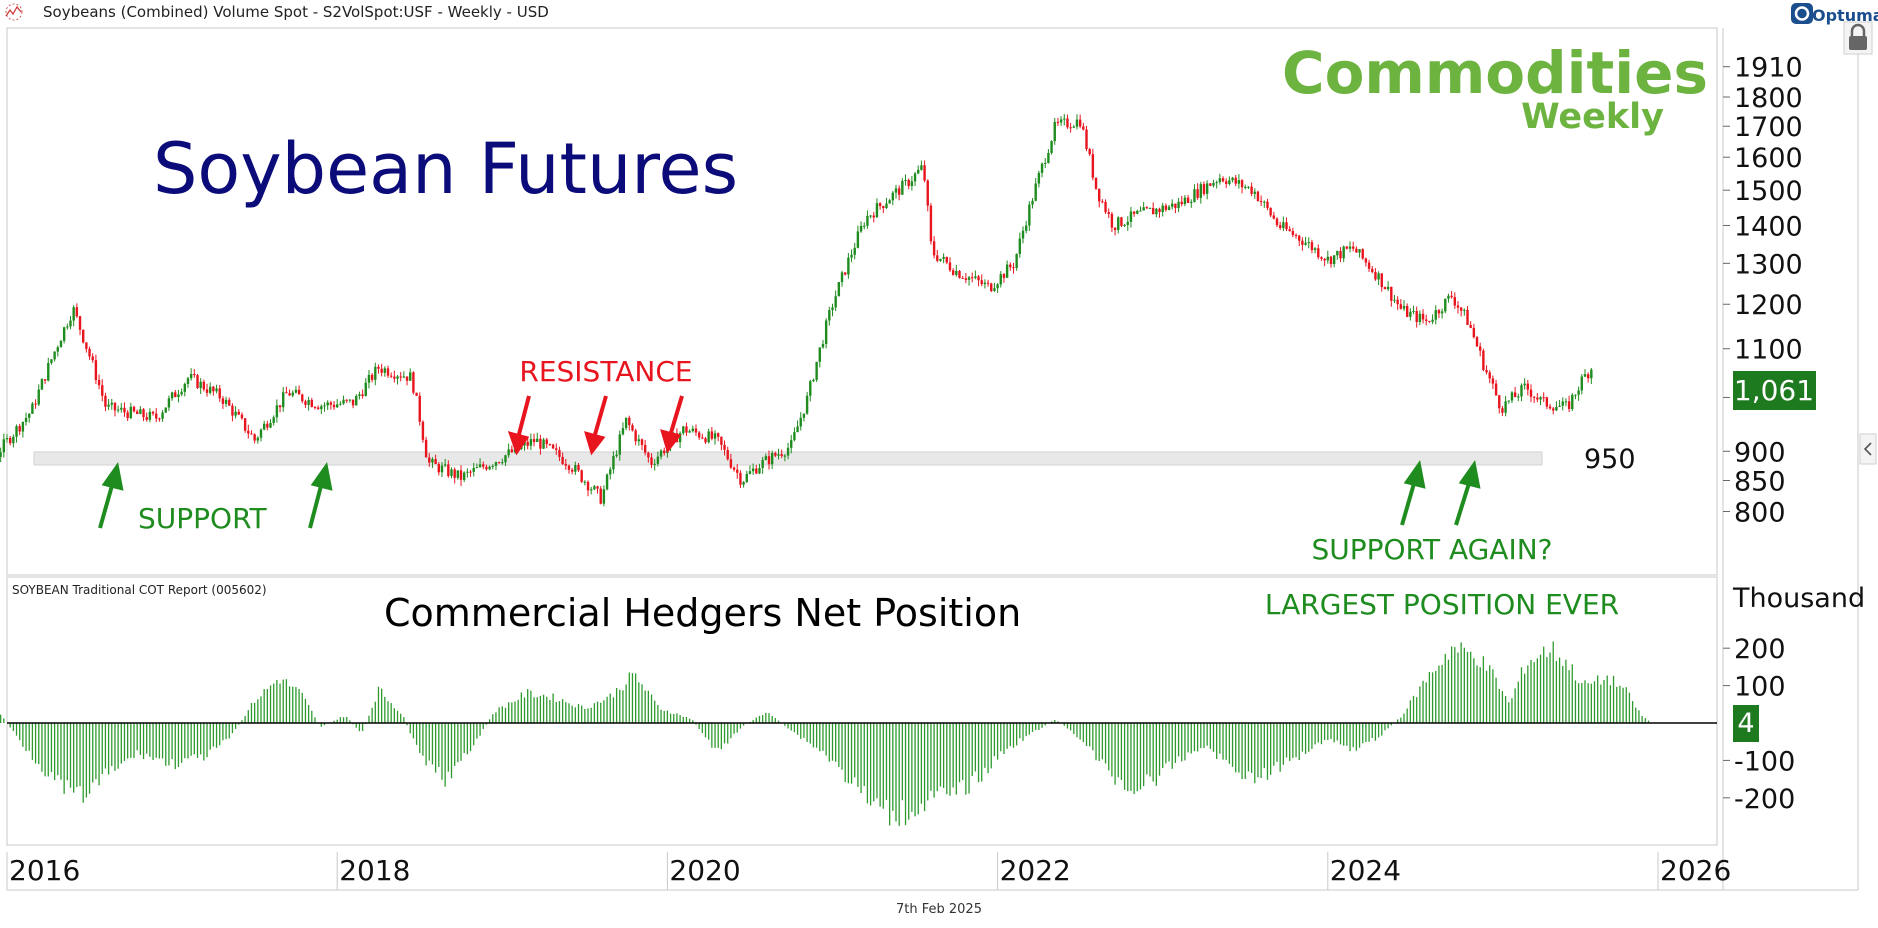 Image resolution: width=1878 pixels, height=928 pixels. Describe the element at coordinates (1760, 512) in the screenshot. I see `price-tick-label: 800` at that location.